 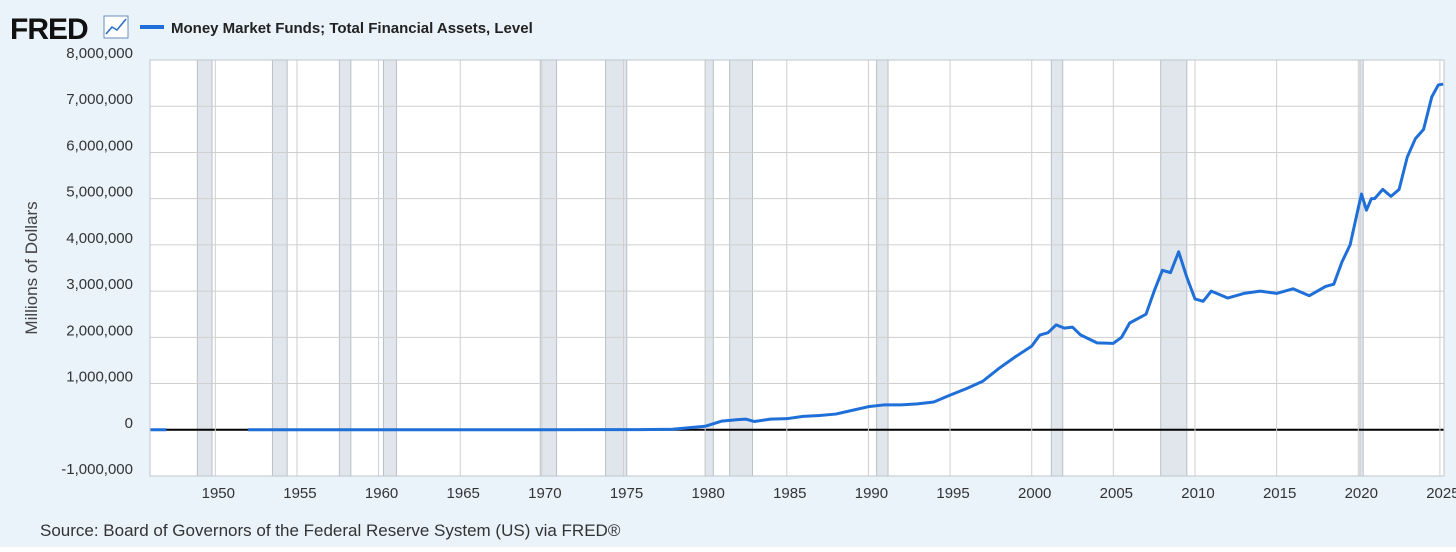 I want to click on y-tick-label: 7,000,000, so click(x=99, y=99).